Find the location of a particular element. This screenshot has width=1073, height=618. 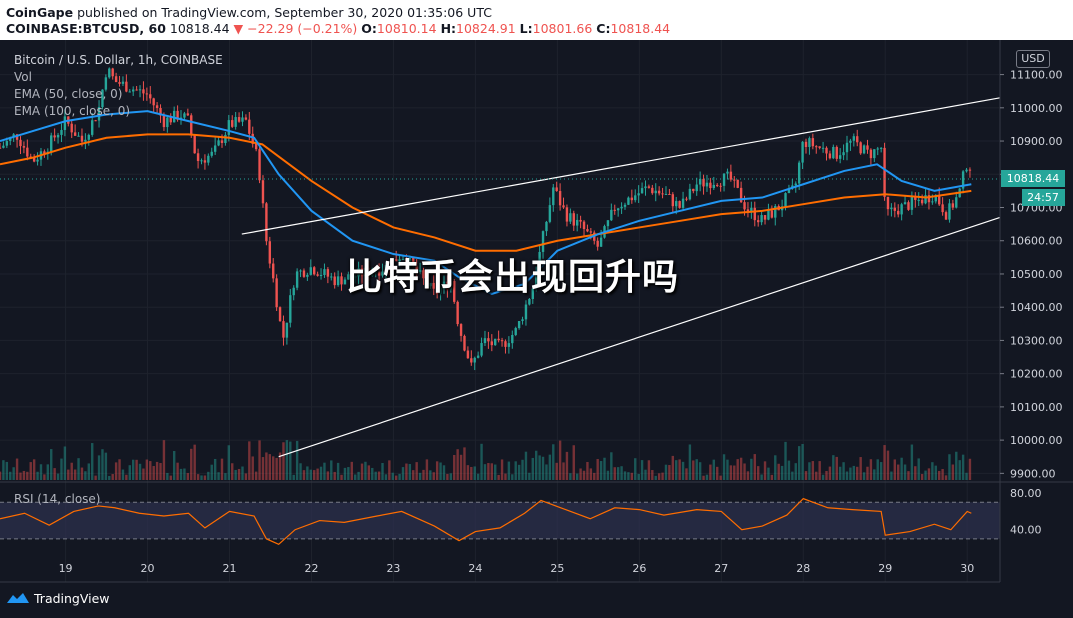

low-value: 10801.66 is located at coordinates (562, 28).